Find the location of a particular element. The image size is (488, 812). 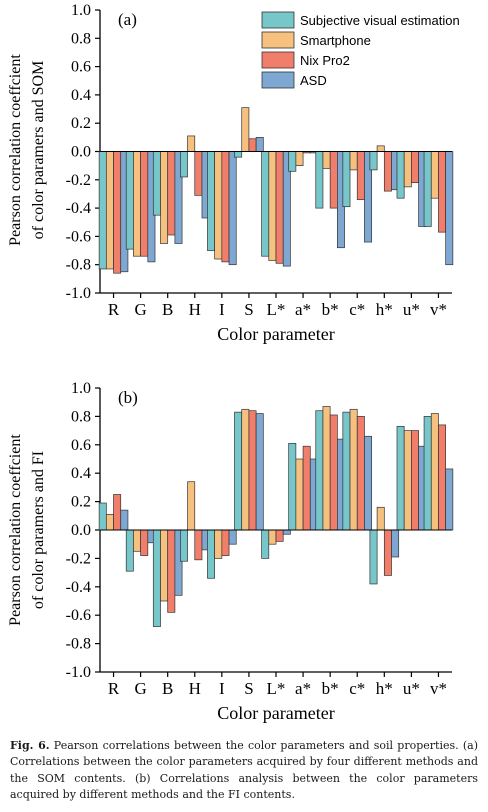

x-tick-label: R is located at coordinates (114, 309).